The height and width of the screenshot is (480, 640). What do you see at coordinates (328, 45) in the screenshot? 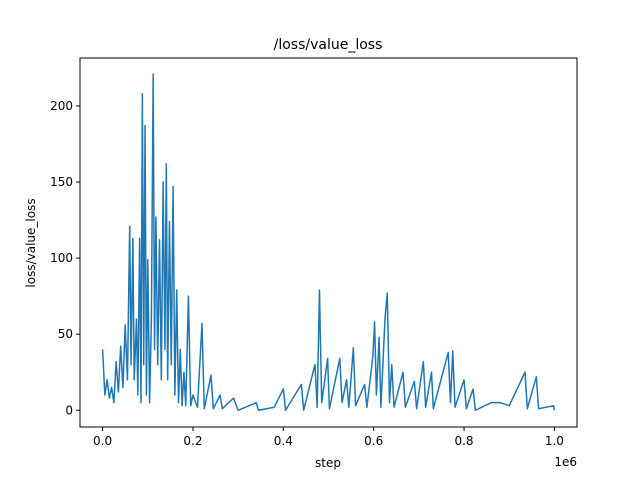
I see `chart-title: /loss/value_loss` at bounding box center [328, 45].